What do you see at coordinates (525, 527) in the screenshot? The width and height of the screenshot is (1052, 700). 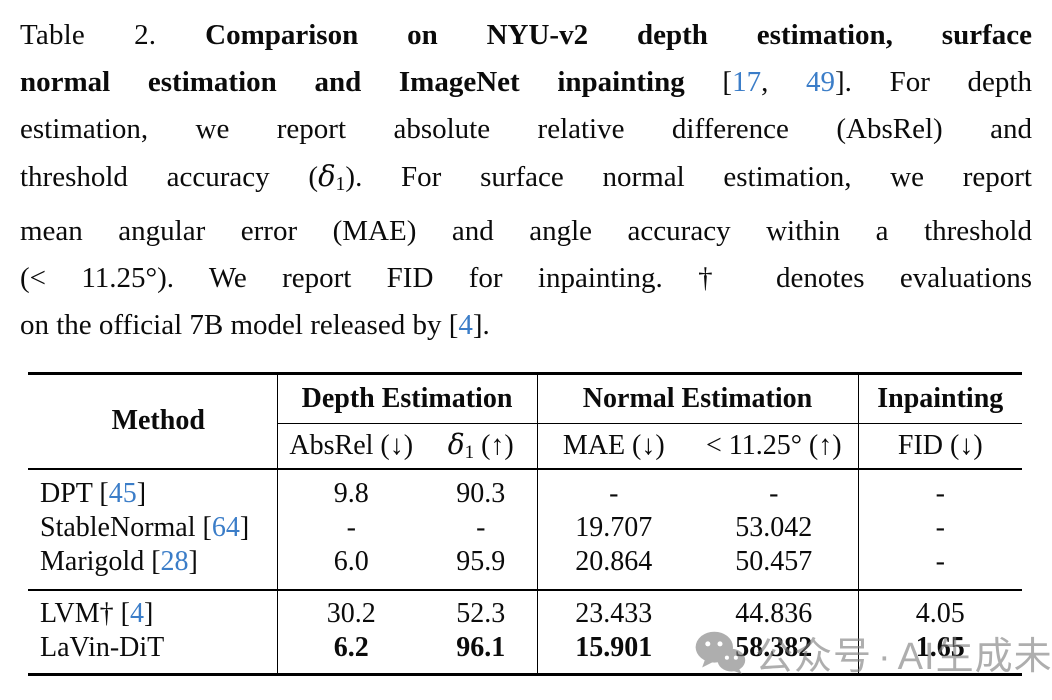 I see `table-row-stablenormal: StableNormal [64] - - 19.707 53.042 -` at bounding box center [525, 527].